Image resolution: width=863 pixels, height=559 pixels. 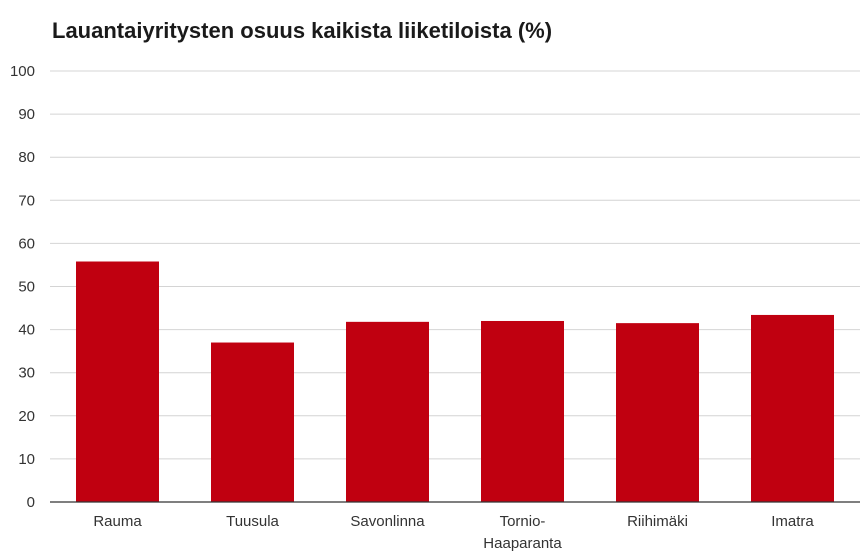 What do you see at coordinates (522, 532) in the screenshot?
I see `x-category-label: Tornio-Haaparanta` at bounding box center [522, 532].